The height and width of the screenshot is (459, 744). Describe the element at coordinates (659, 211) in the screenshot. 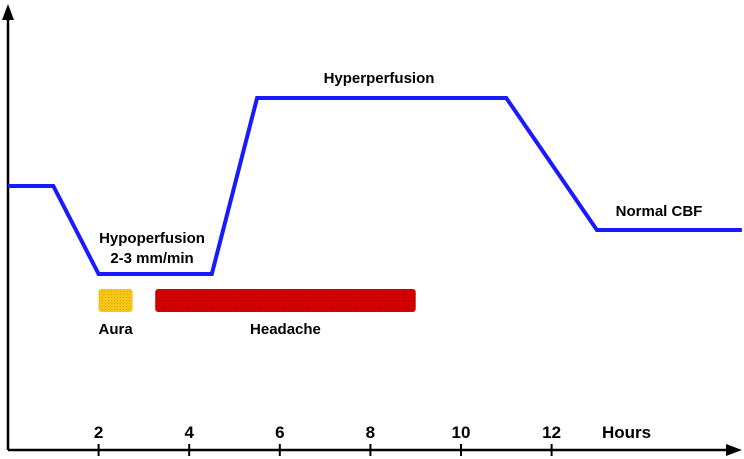

I see `normal-cbf-label: Normal CBF` at that location.